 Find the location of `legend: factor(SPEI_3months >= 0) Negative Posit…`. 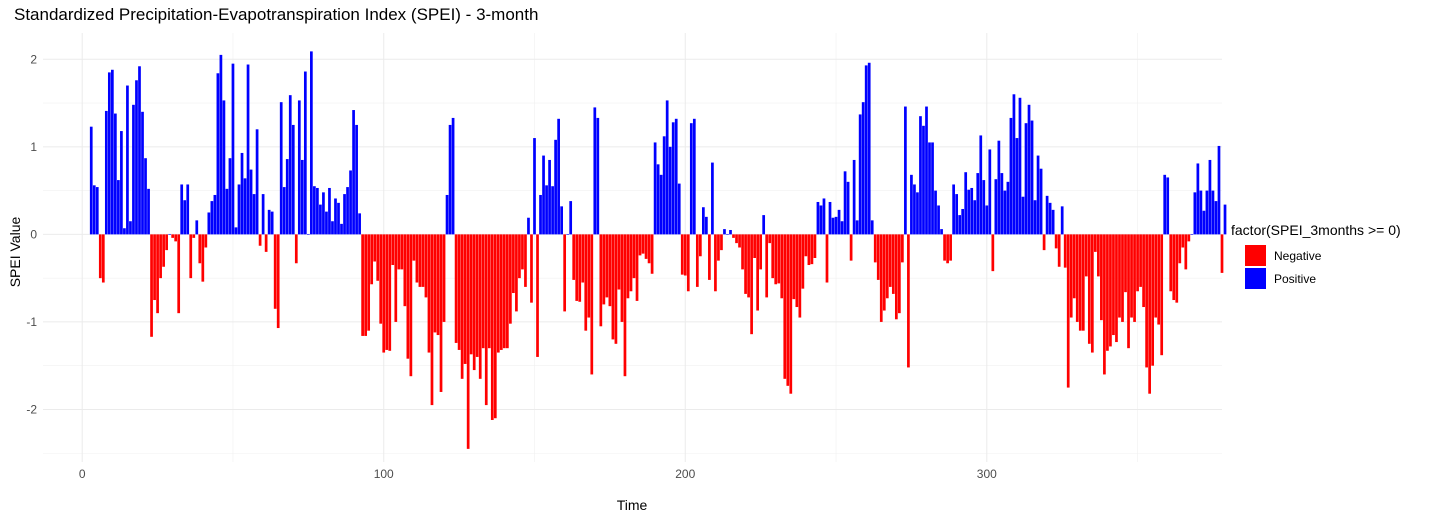

legend: factor(SPEI_3months >= 0) Negative Posit… is located at coordinates (1316, 256).